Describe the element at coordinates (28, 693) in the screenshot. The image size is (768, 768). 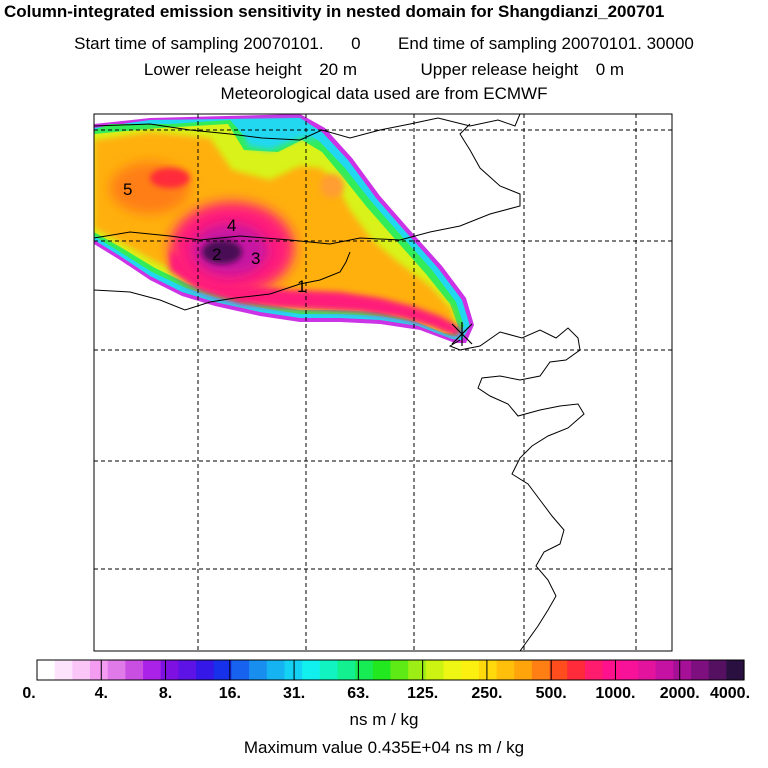
I see `colorbar-tick-label: 0.` at that location.